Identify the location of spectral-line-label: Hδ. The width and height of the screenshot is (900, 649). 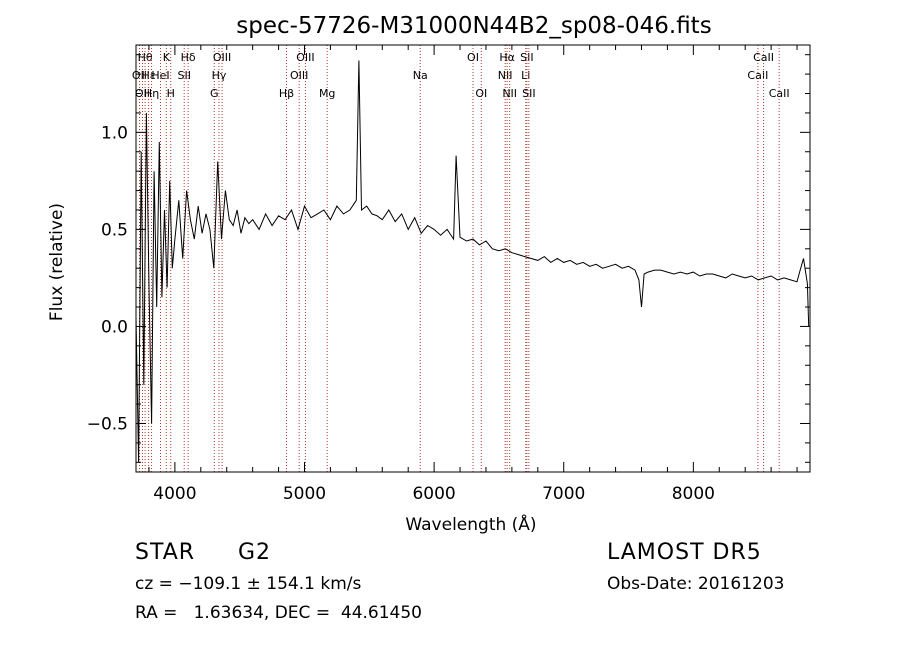
(188, 57).